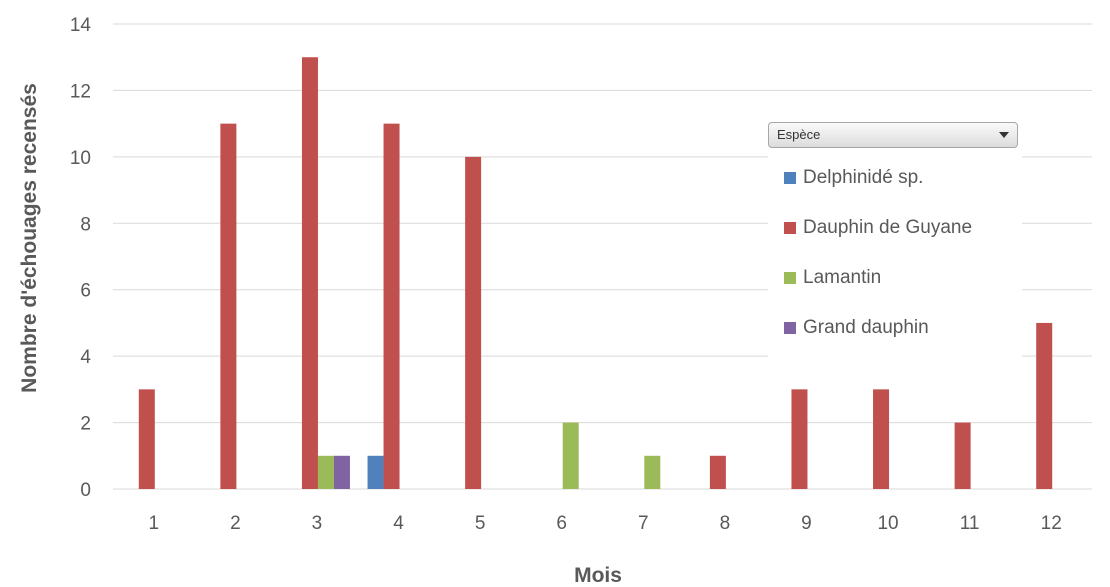 This screenshot has width=1110, height=587. I want to click on x-tick-label: 11, so click(970, 523).